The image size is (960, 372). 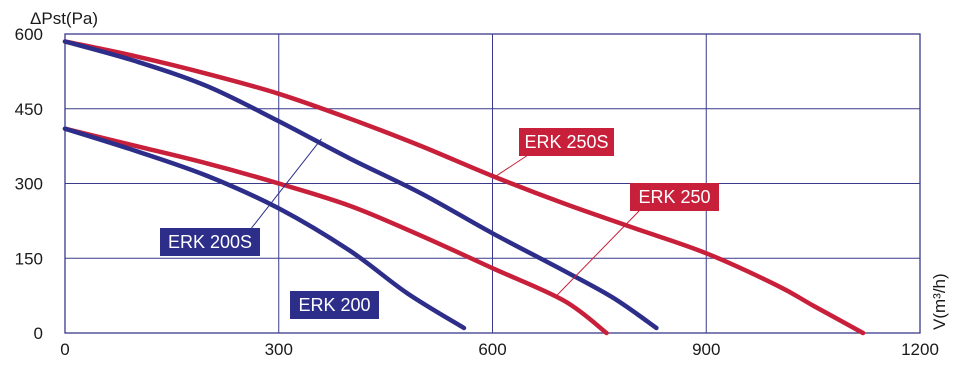 What do you see at coordinates (285, 184) in the screenshot?
I see `leader-line-erk-200s` at bounding box center [285, 184].